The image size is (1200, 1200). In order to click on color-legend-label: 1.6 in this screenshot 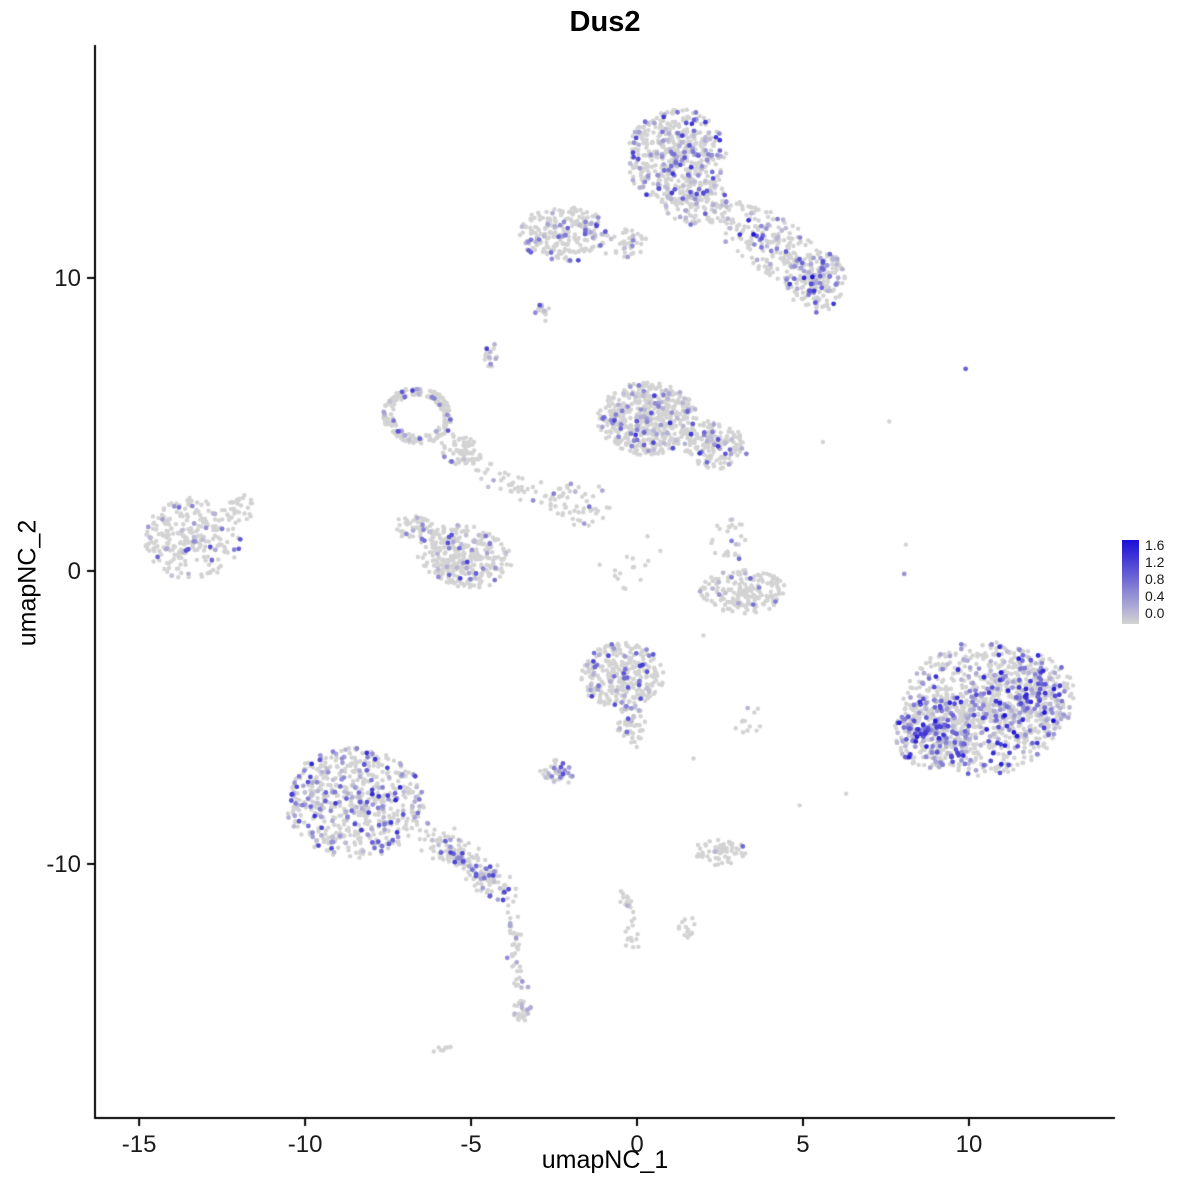, I will do `click(1155, 545)`.